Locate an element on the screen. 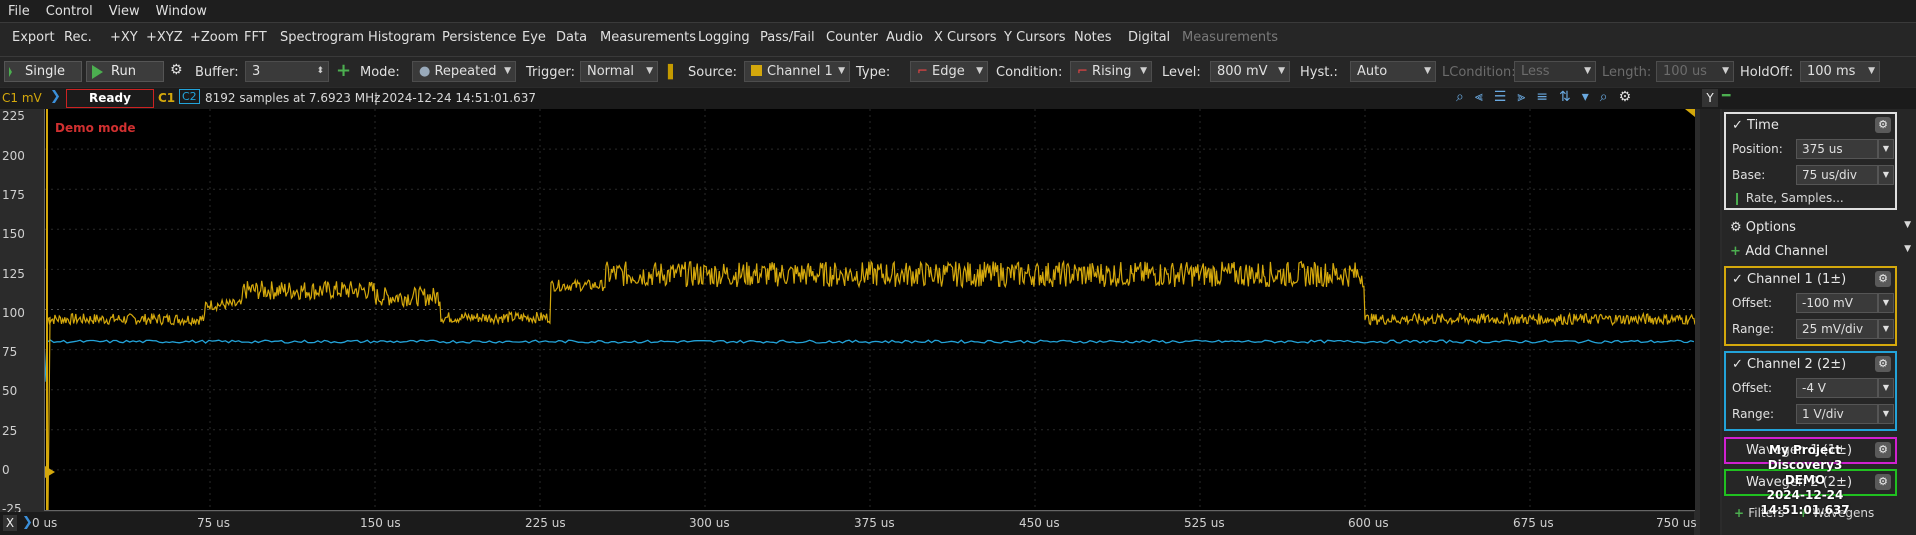 The width and height of the screenshot is (1916, 535). tab-xy: +XY is located at coordinates (124, 37).